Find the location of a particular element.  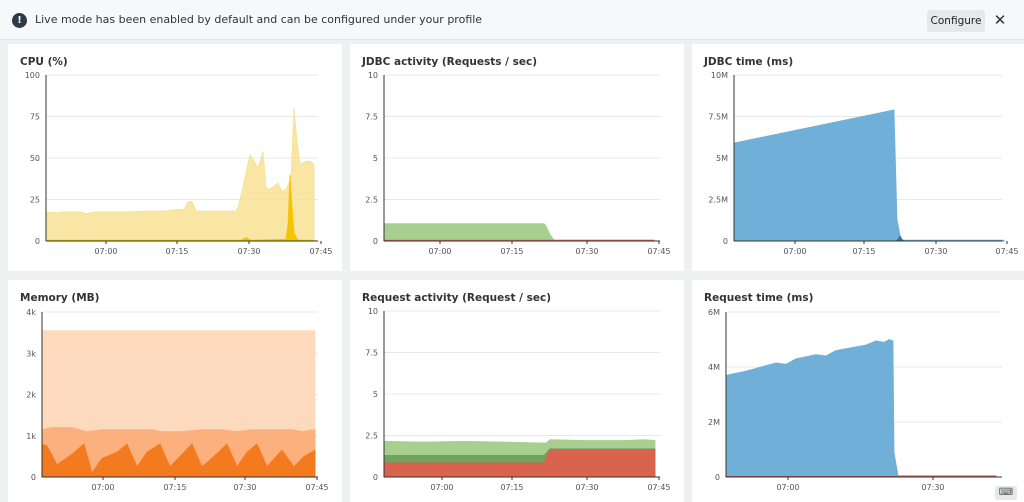

y-tick-label: 25 is located at coordinates (35, 200).